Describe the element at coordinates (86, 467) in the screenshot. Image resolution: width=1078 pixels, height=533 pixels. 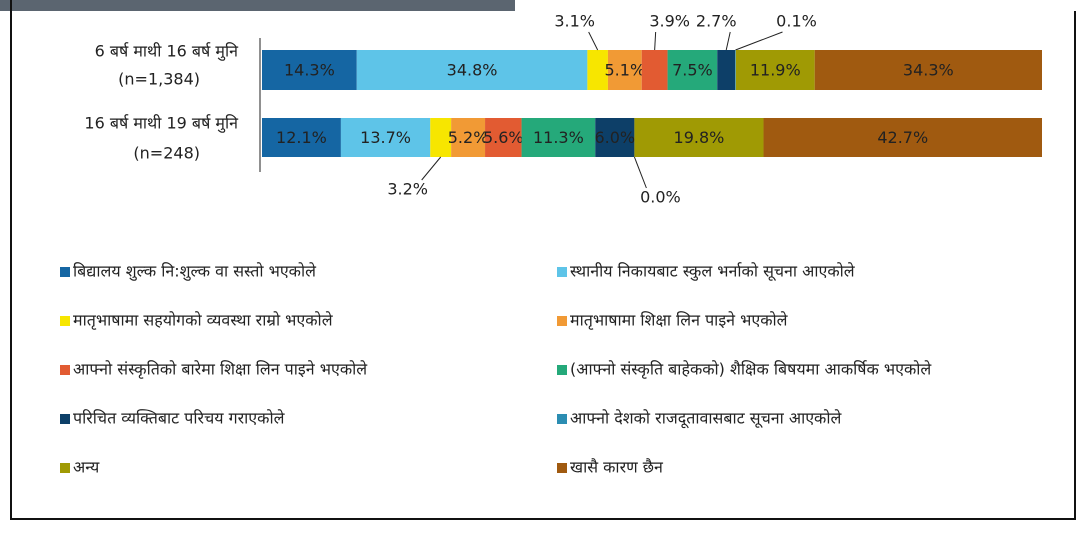
I see `legend-label: अन्य` at that location.